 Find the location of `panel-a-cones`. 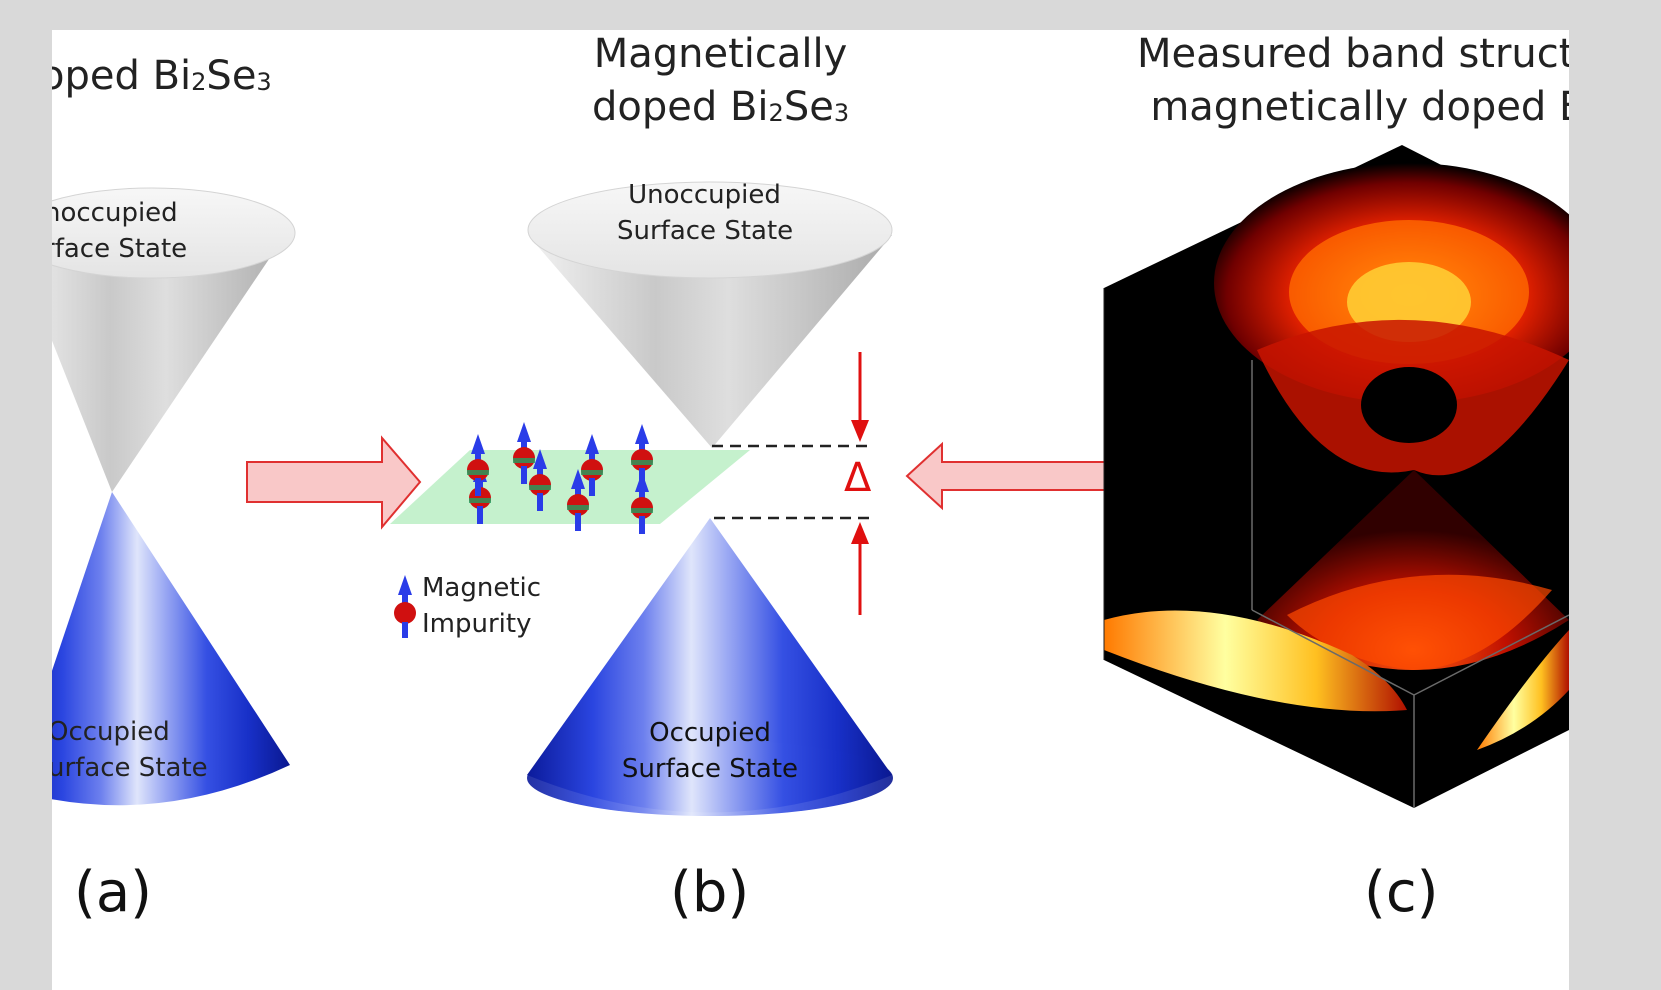

panel-a-cones is located at coordinates (174, 496).